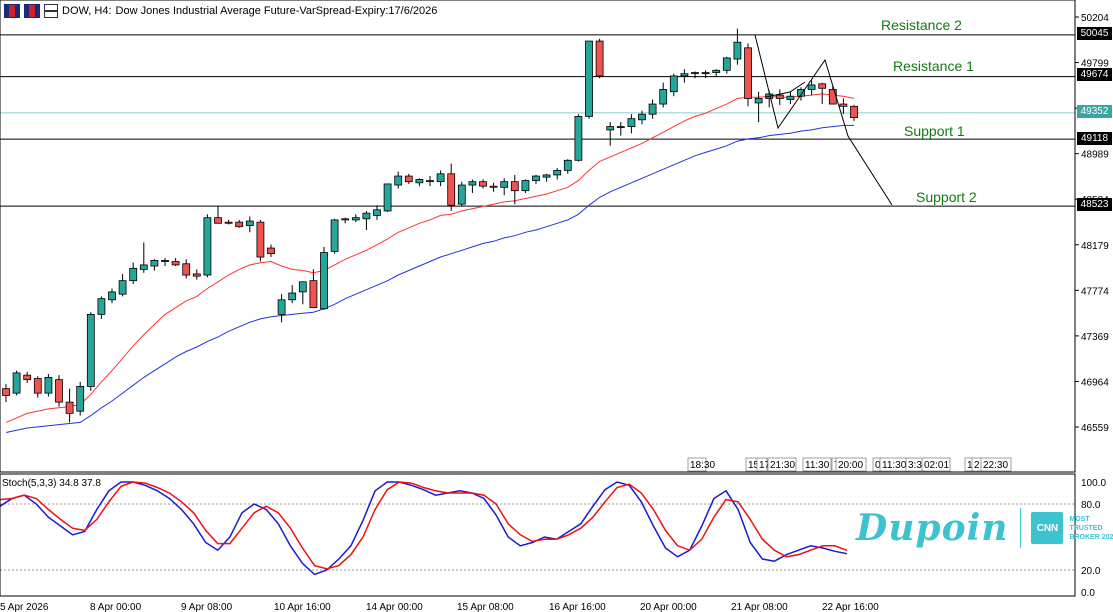 This screenshot has width=1113, height=612. What do you see at coordinates (1093, 483) in the screenshot?
I see `stoch-tick-label: 100.0` at bounding box center [1093, 483].